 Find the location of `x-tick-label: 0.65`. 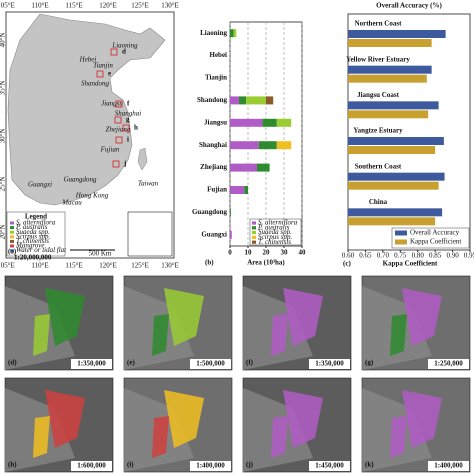

x-tick-label: 0.65 is located at coordinates (365, 256).